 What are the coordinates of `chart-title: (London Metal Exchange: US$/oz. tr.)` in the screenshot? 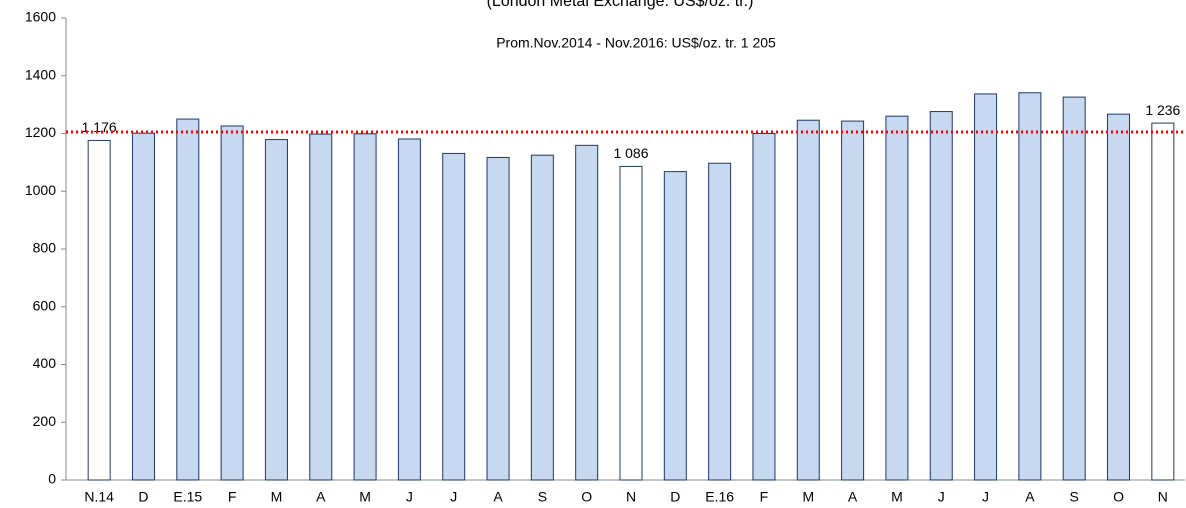 It's located at (620, 5).